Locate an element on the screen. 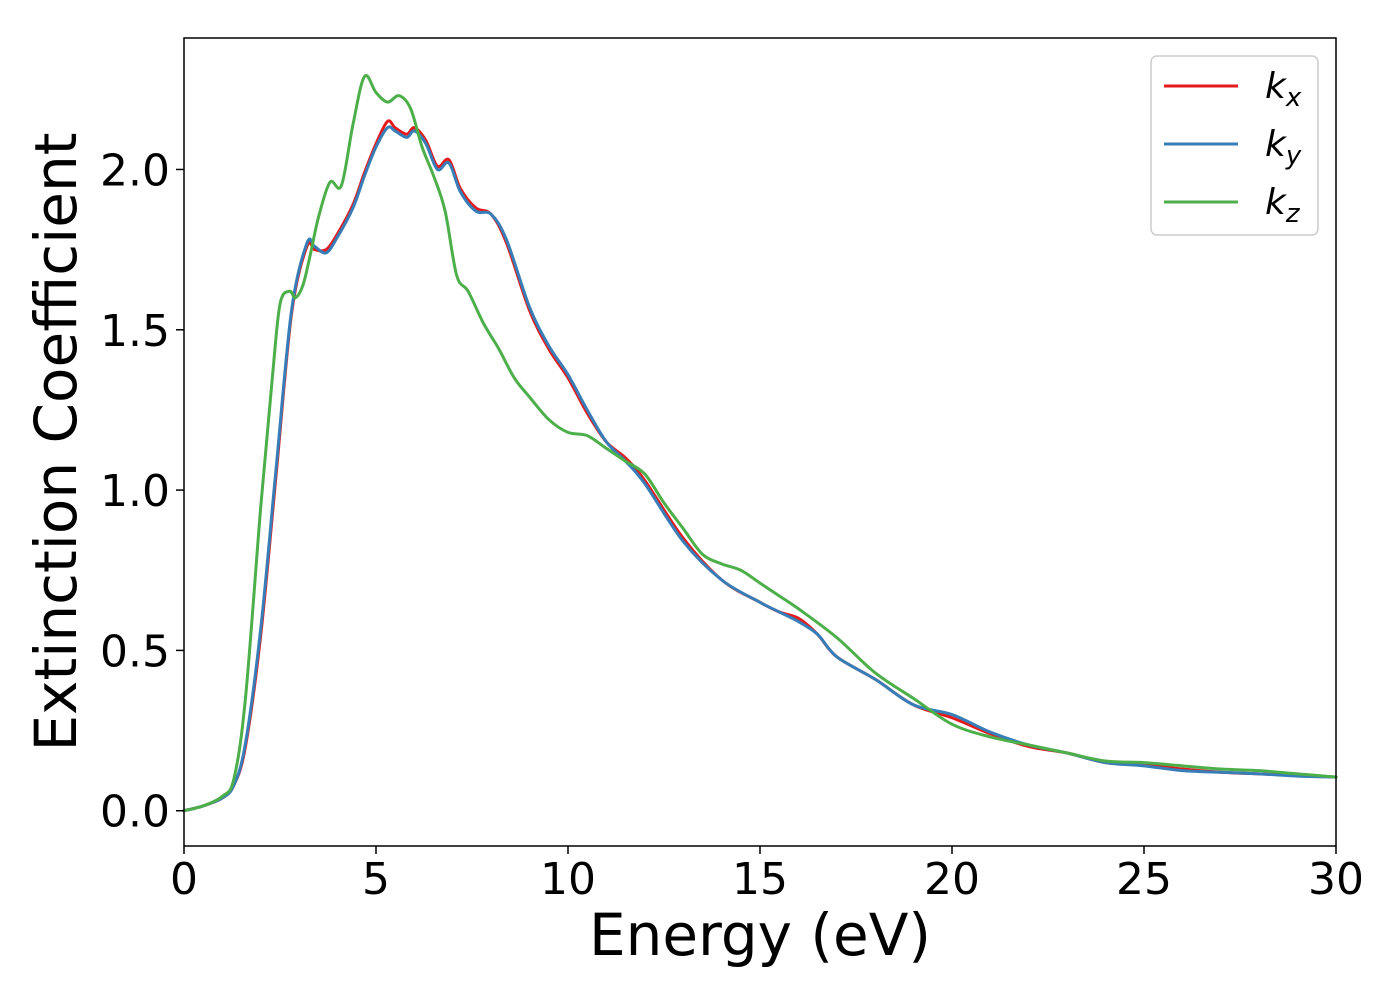 The image size is (1400, 1000). x-tick-label: 25 is located at coordinates (1144, 879).